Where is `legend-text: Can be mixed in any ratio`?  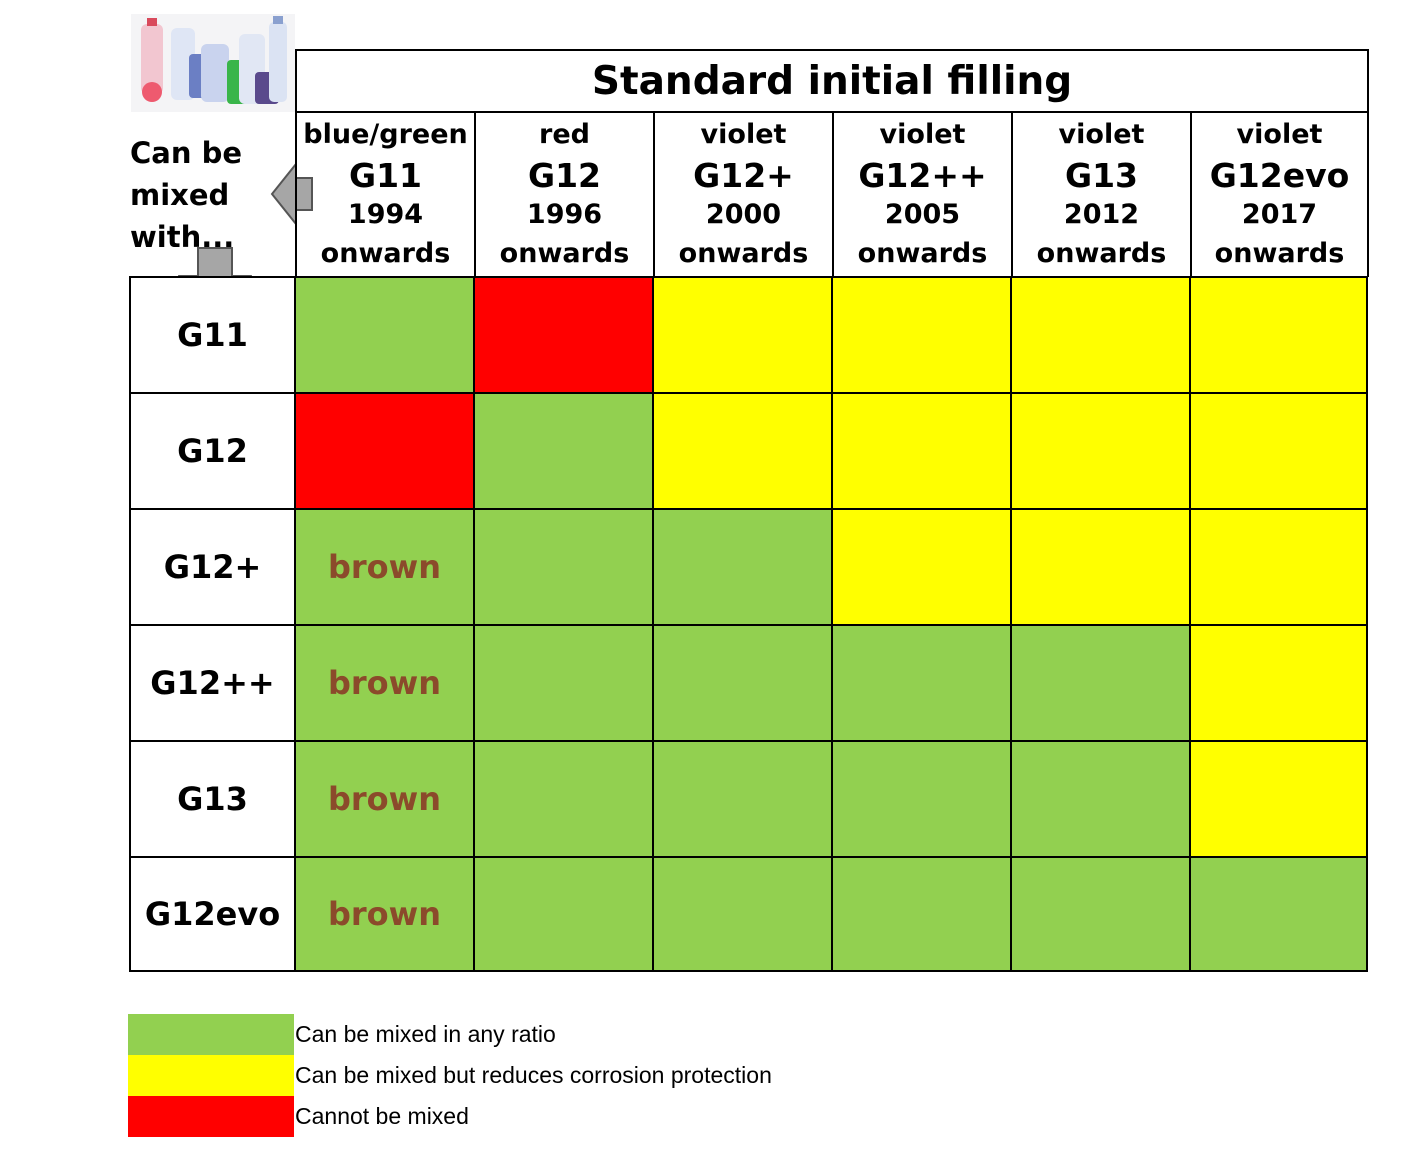
legend-text: Can be mixed in any ratio is located at coordinates (425, 1034).